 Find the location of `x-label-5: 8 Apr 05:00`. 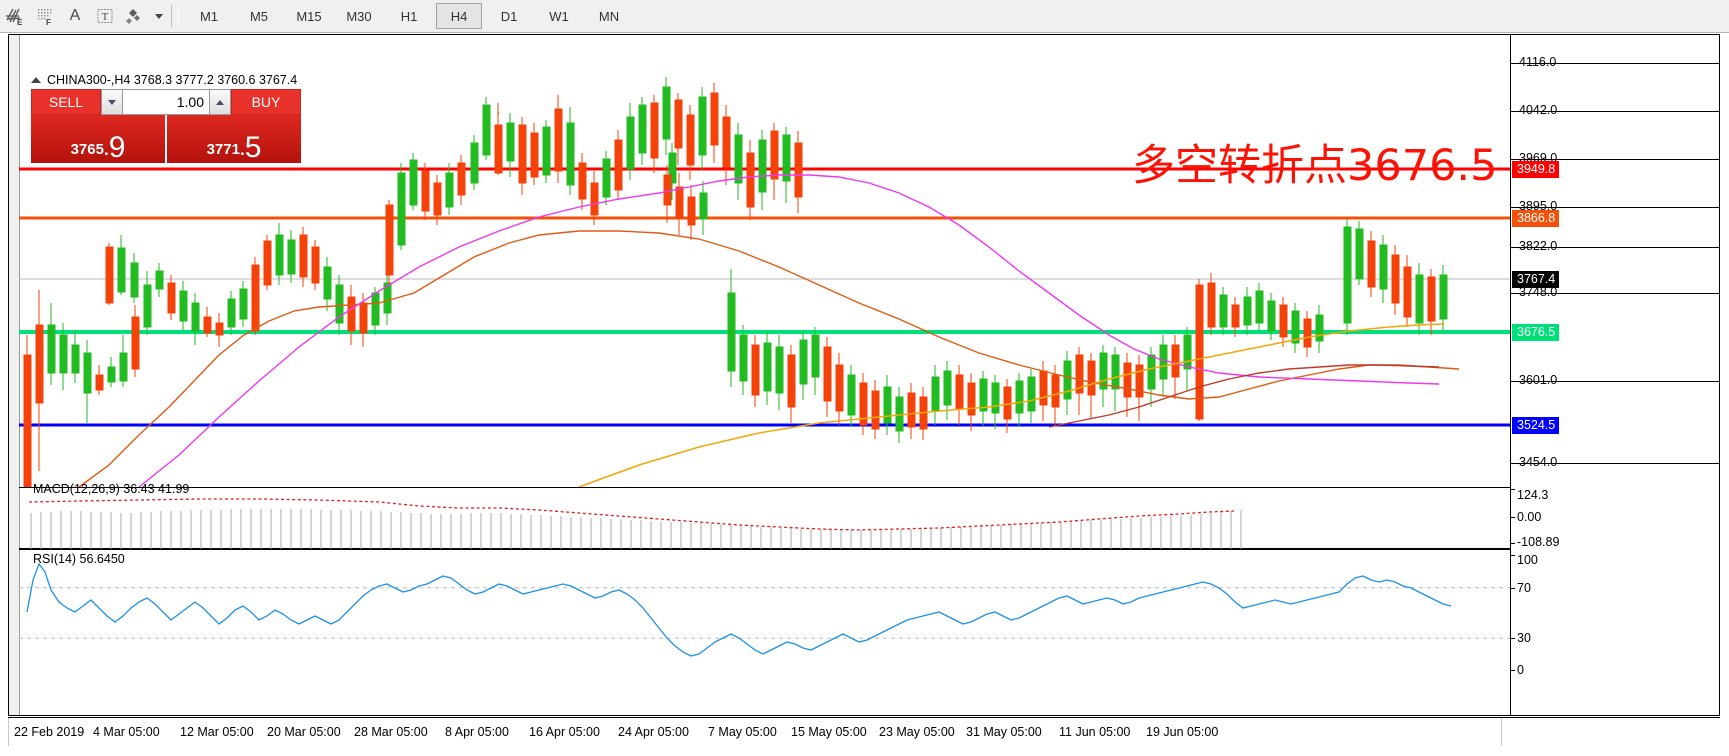

x-label-5: 8 Apr 05:00 is located at coordinates (477, 732).